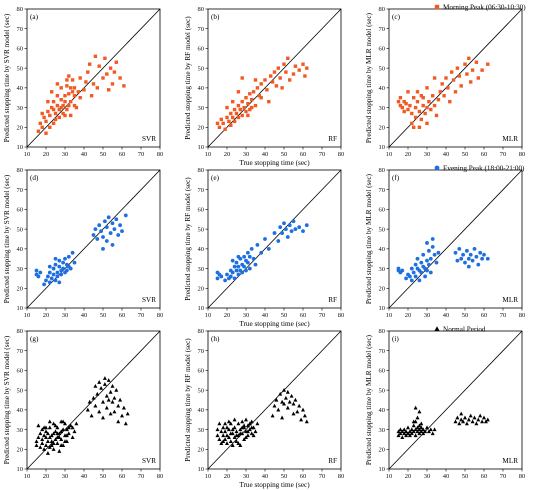 This screenshot has width=550, height=490. What do you see at coordinates (103, 154) in the screenshot?
I see `x-tick-label: 50` at bounding box center [103, 154].